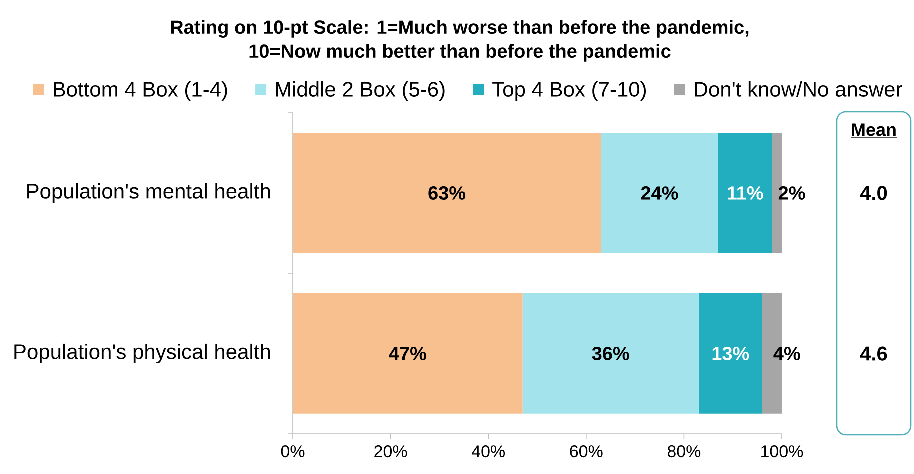 This screenshot has height=474, width=914. Describe the element at coordinates (460, 41) in the screenshot. I see `chart-title: Rating on 10-pt Scale: 1=Much worse than before the pandemic, 10=Now much better than before the pandemic` at that location.